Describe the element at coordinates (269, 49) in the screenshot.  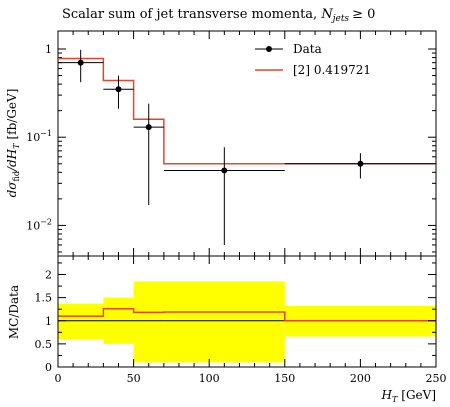
I see `legend-data-marker` at that location.